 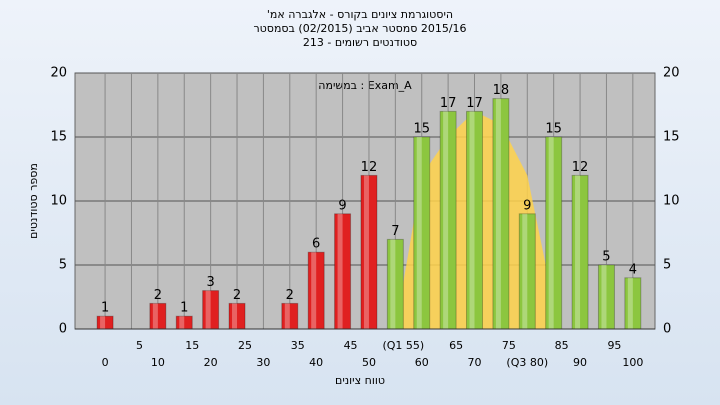 I want to click on x-tick-label: 30, so click(x=263, y=362).